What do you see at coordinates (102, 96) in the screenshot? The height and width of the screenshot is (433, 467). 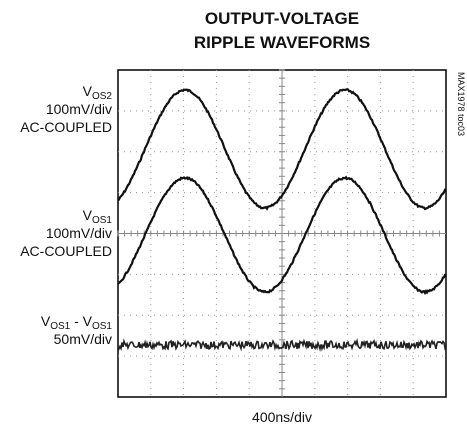 I see `label-sub: OS2` at bounding box center [102, 96].